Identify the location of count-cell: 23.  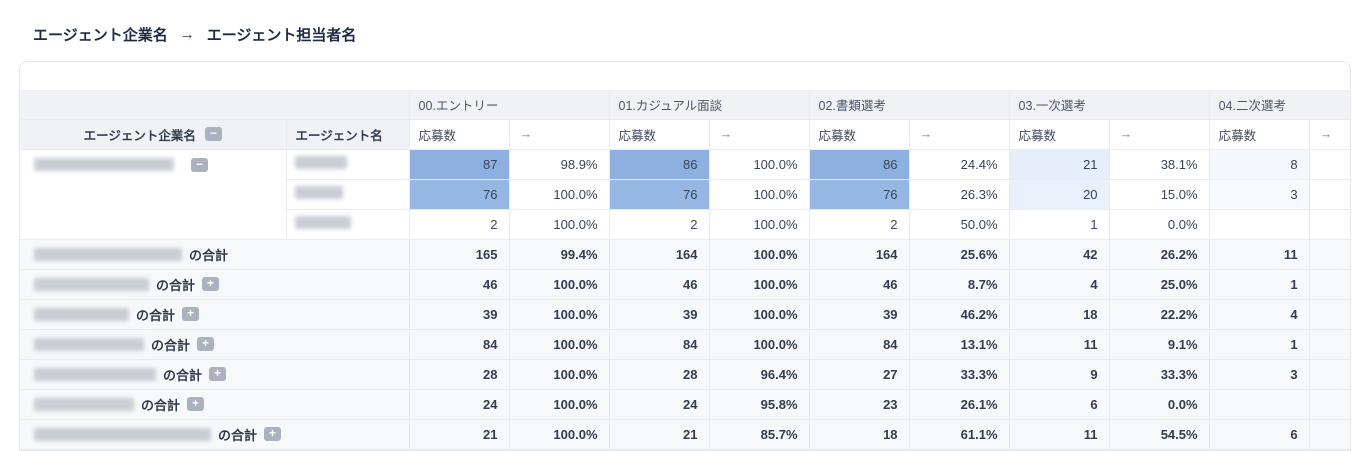
(859, 404).